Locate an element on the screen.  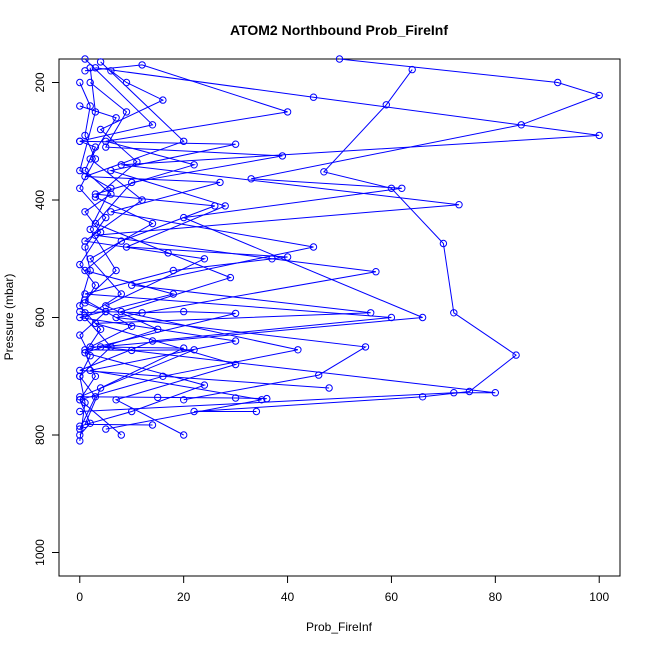
chart-title: ATOM2 Northbound Prob_FireInf is located at coordinates (339, 30).